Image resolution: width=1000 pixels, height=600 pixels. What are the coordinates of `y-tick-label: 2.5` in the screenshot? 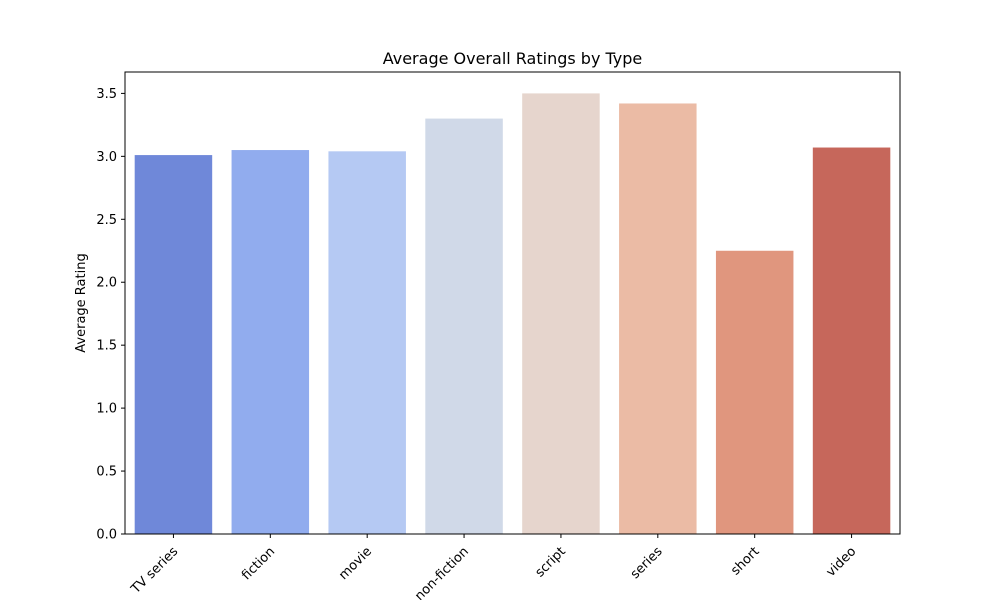 It's located at (106, 220).